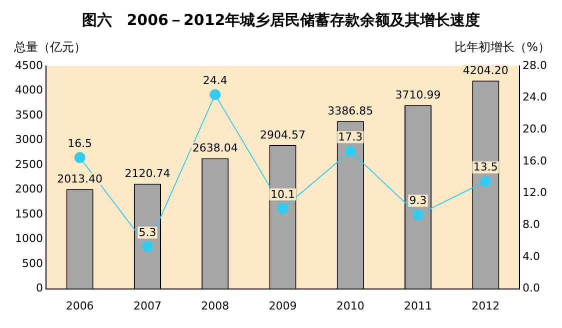  Describe the element at coordinates (28, 65) in the screenshot. I see `y-tick-label: 4500` at that location.